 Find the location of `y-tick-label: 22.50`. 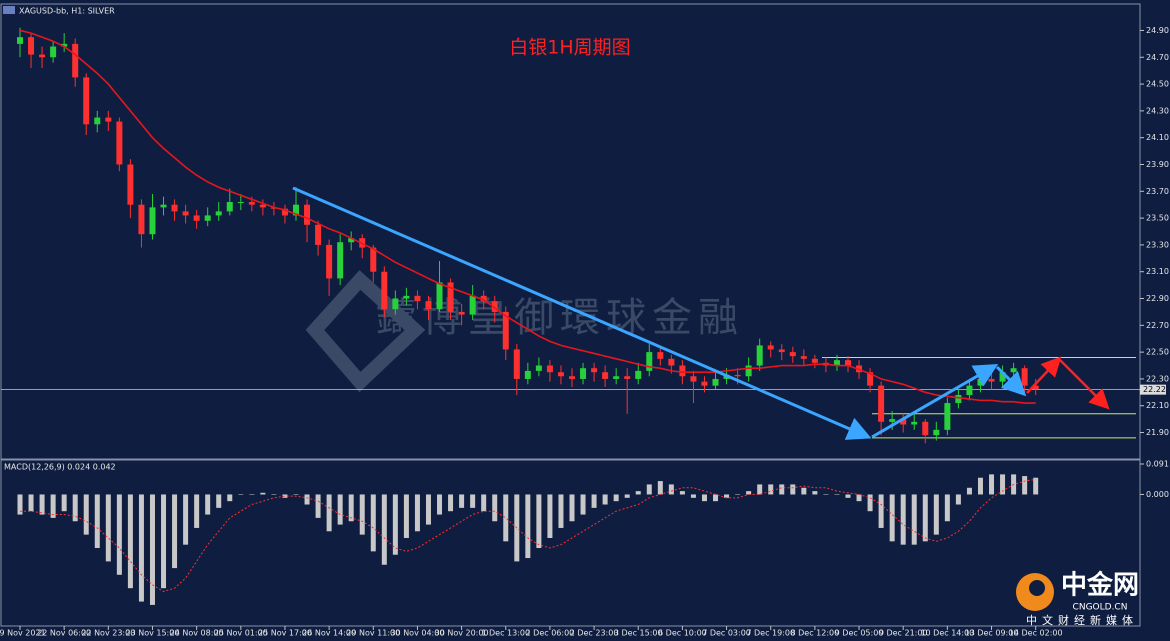

y-tick-label: 22.50 is located at coordinates (1157, 352).